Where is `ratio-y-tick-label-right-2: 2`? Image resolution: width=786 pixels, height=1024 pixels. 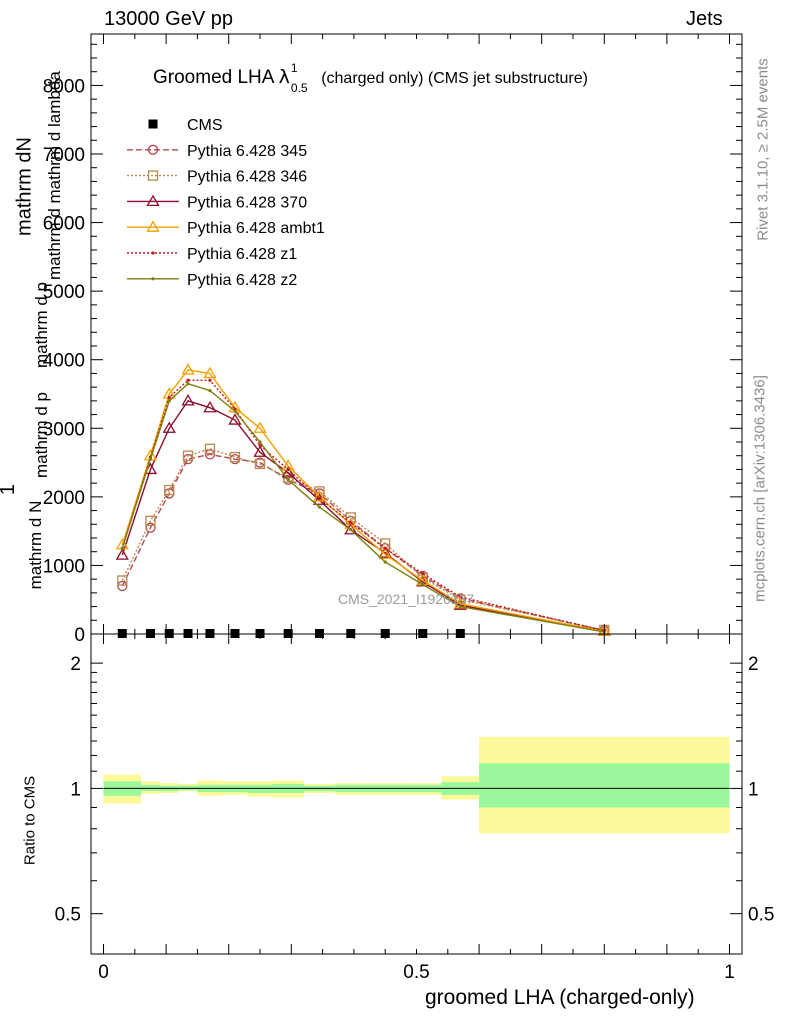
ratio-y-tick-label-right-2: 2 is located at coordinates (753, 664).